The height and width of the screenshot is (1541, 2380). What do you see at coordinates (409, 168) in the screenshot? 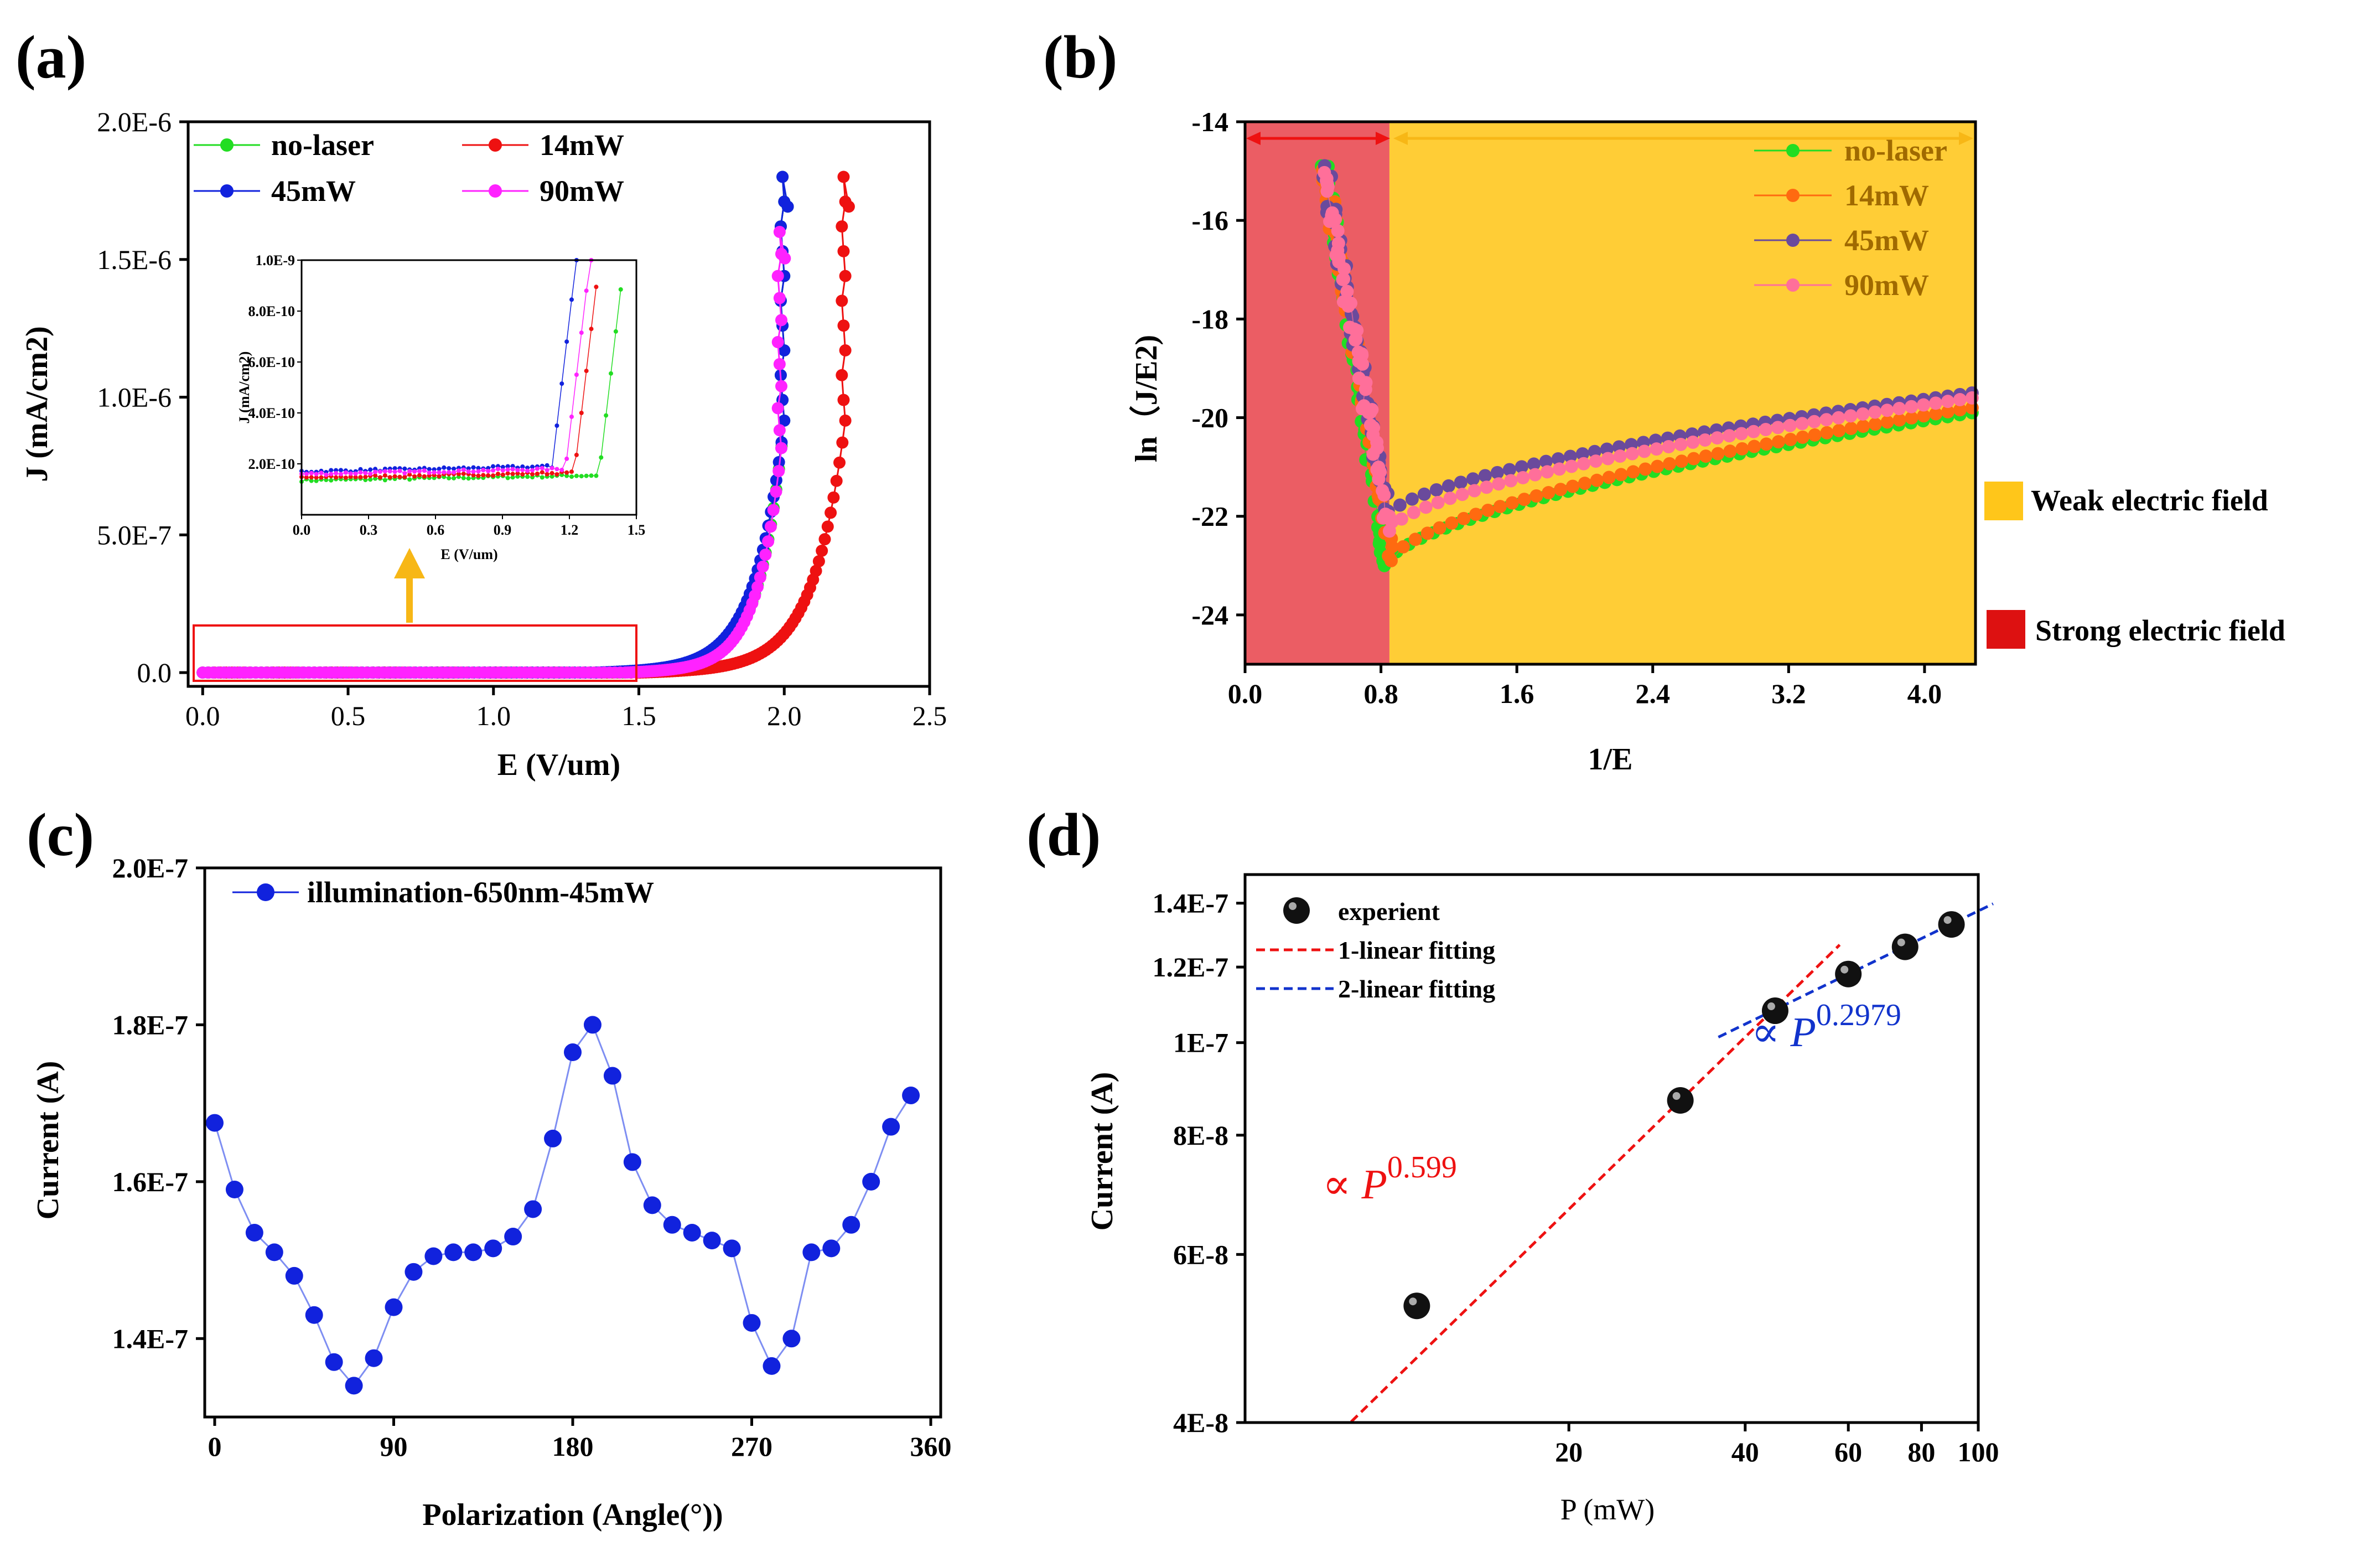
I see `panel-a-legend: no-laser 14mW 45mW 90mW` at bounding box center [409, 168].